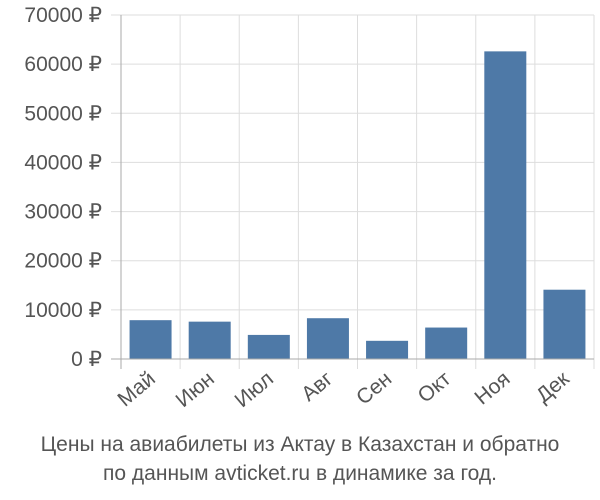  Describe the element at coordinates (553, 387) in the screenshot. I see `x-tick-label: Дек` at that location.